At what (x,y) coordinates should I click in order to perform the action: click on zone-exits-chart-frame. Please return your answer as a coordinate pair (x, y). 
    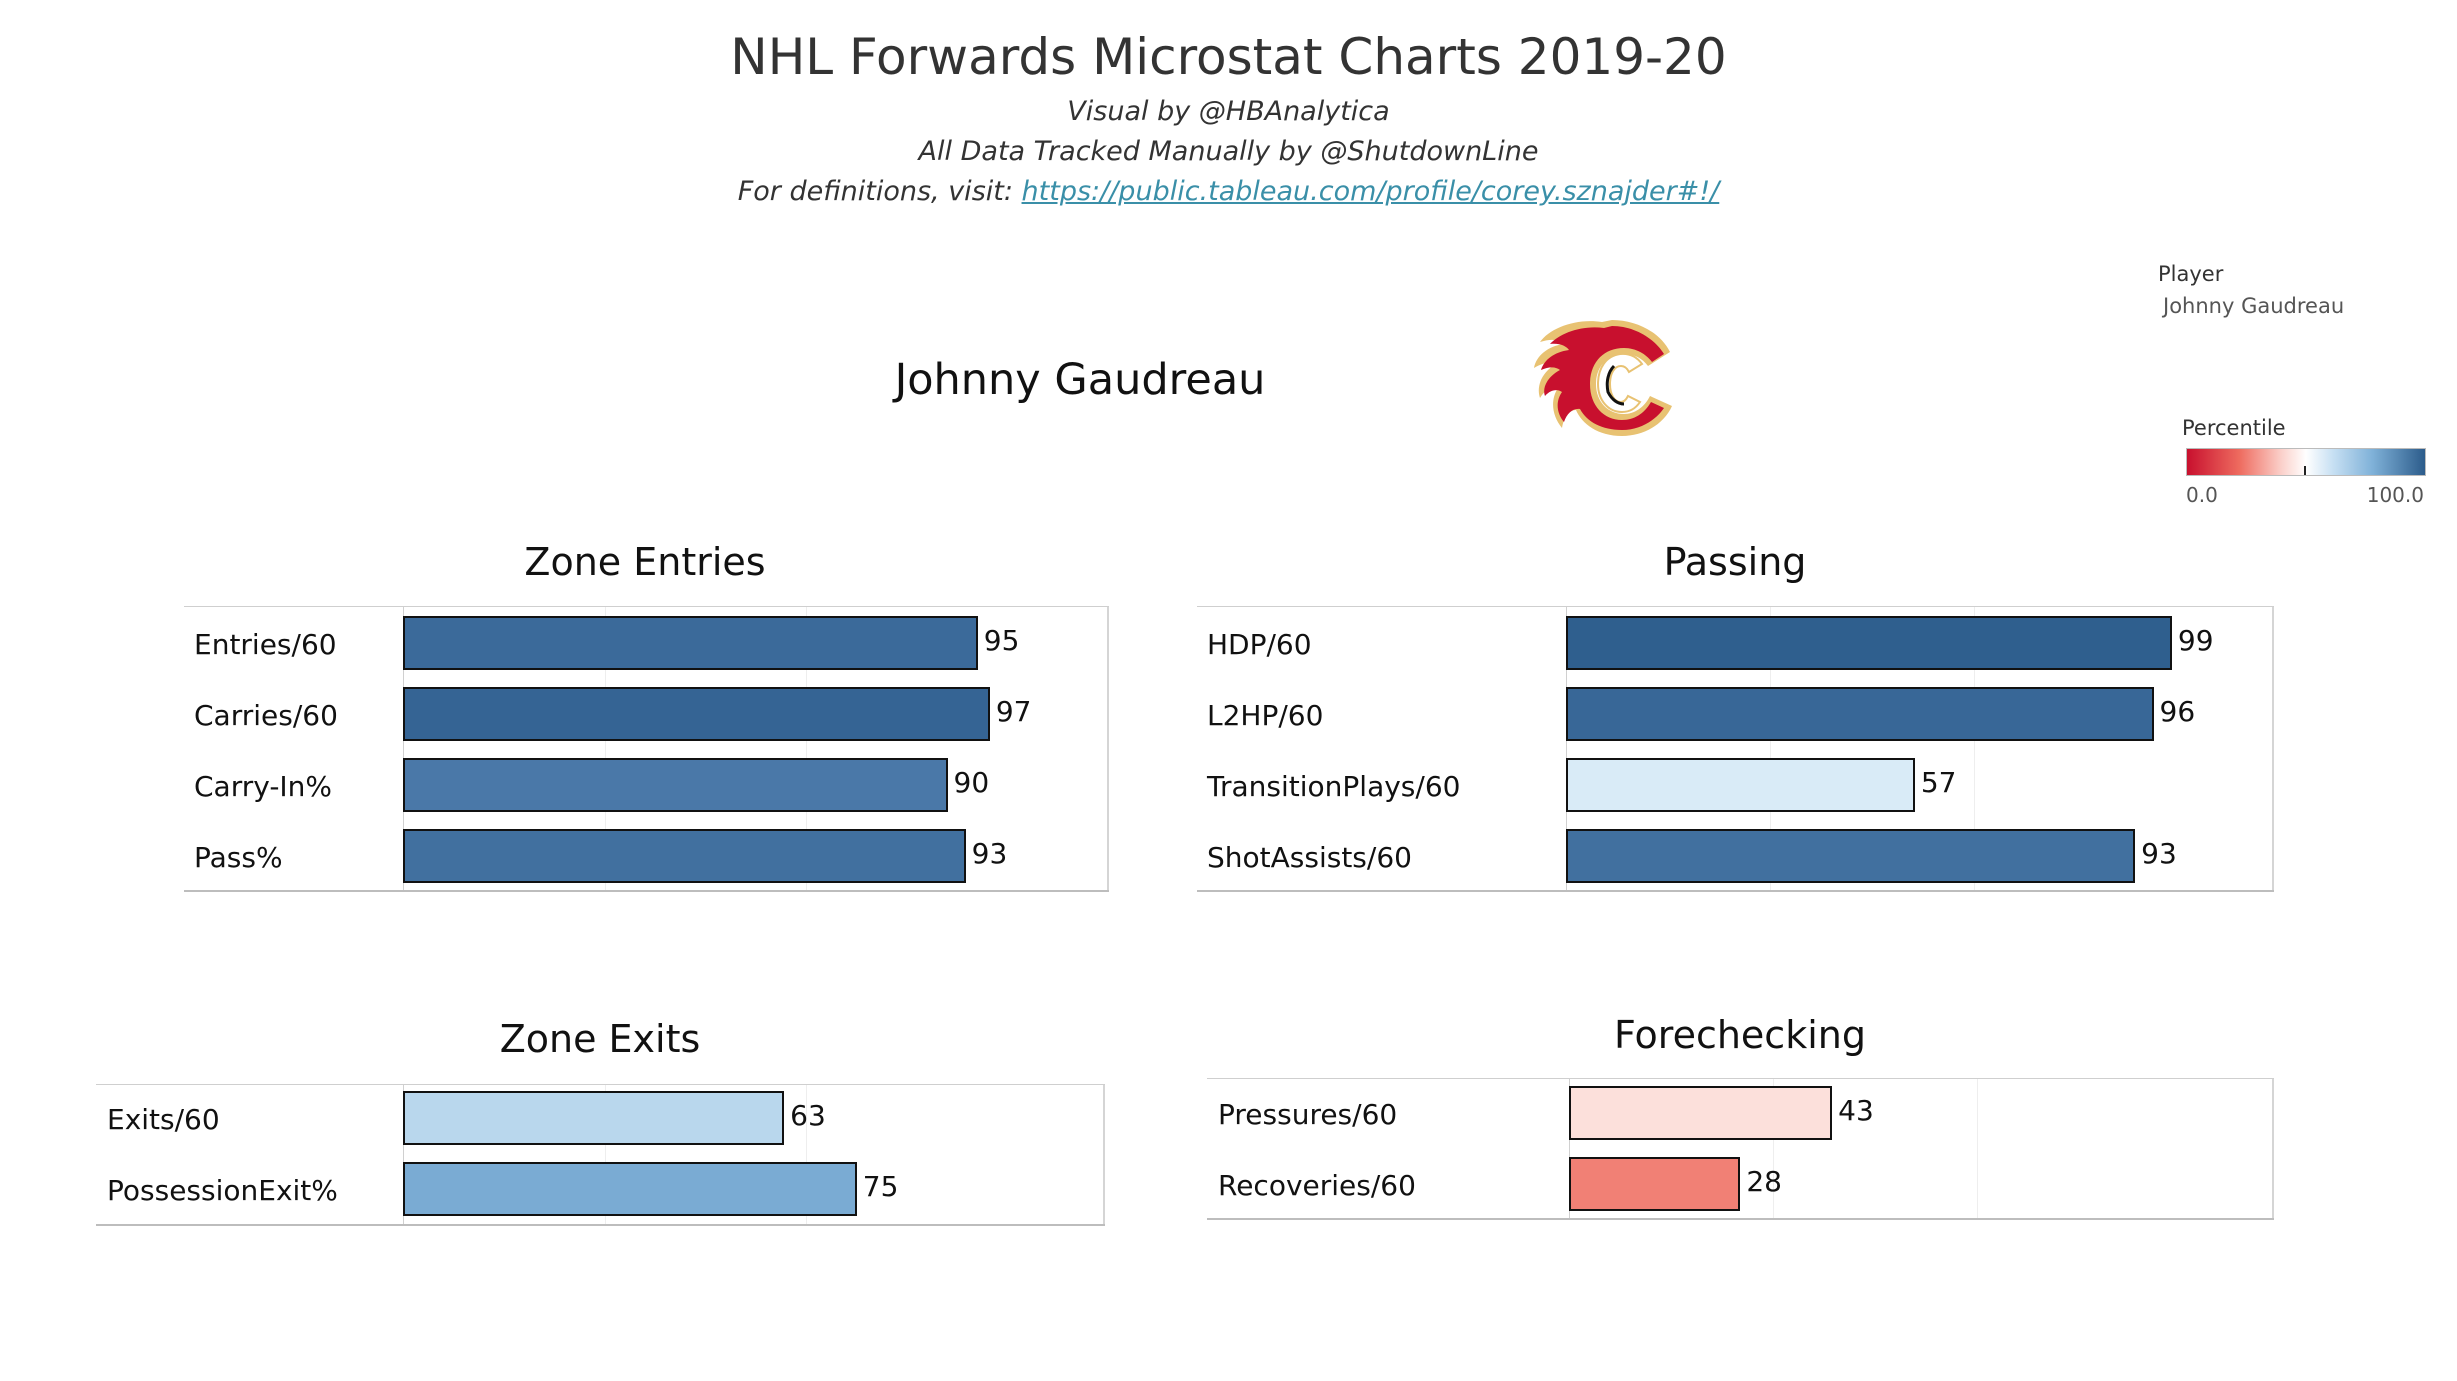
    Looking at the image, I should click on (600, 1155).